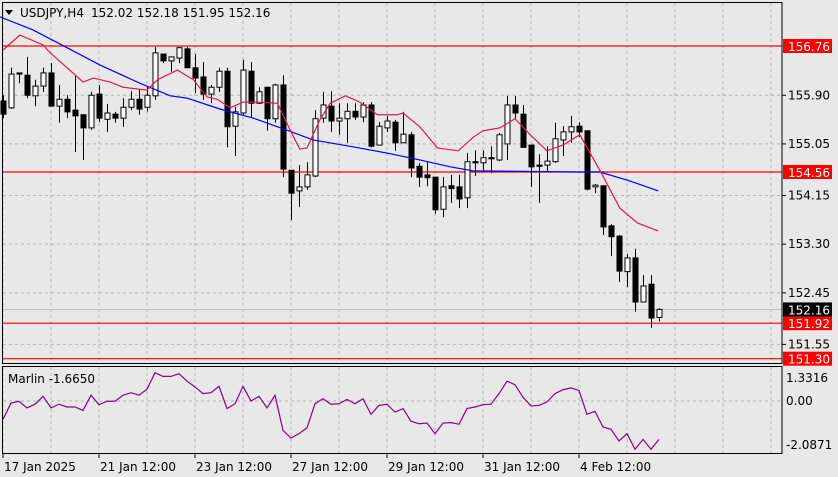 This screenshot has width=838, height=477. What do you see at coordinates (137, 13) in the screenshot?
I see `chart-header: USDJPY,H4 152.02 152.18 151.95 152.16` at bounding box center [137, 13].